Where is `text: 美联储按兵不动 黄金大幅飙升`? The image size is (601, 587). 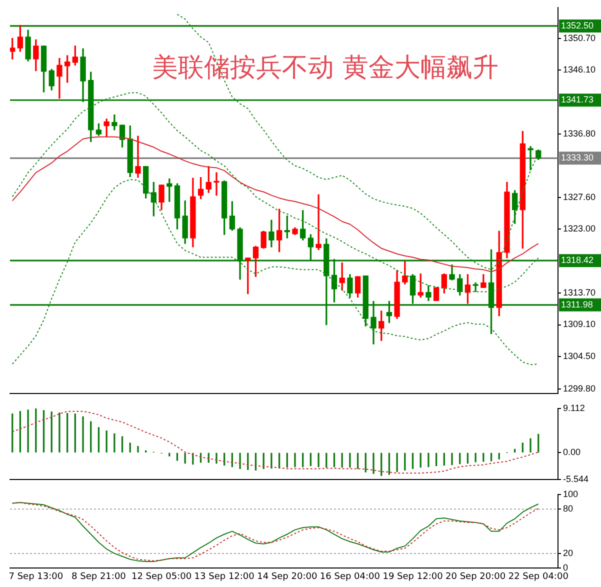 text: 美联储按兵不动 黄金大幅飙升 is located at coordinates (325, 68).